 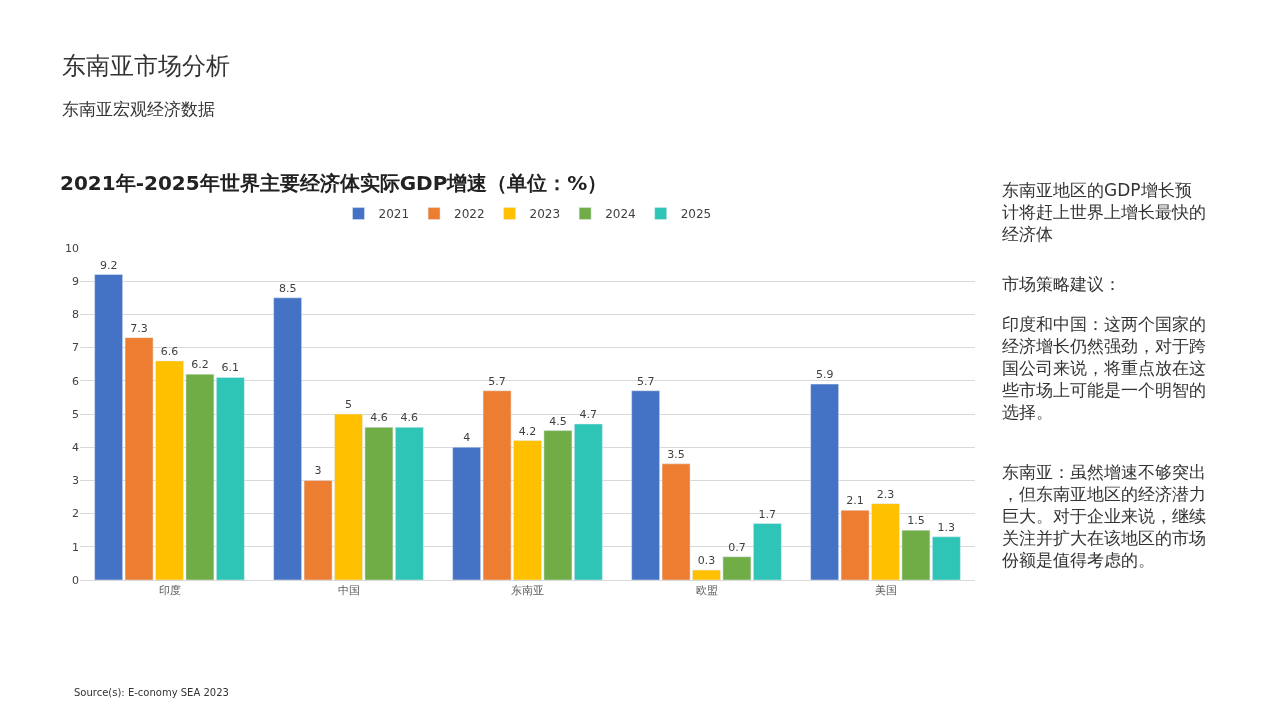 I want to click on data-label: 0.3, so click(x=706, y=561).